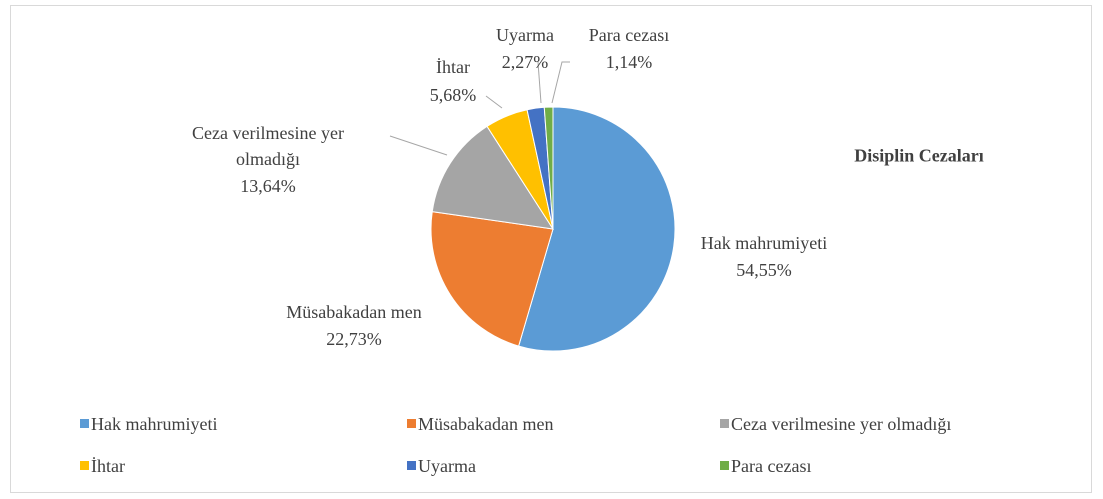 The width and height of the screenshot is (1103, 499). I want to click on legend-label: Müsabakadan men, so click(486, 424).